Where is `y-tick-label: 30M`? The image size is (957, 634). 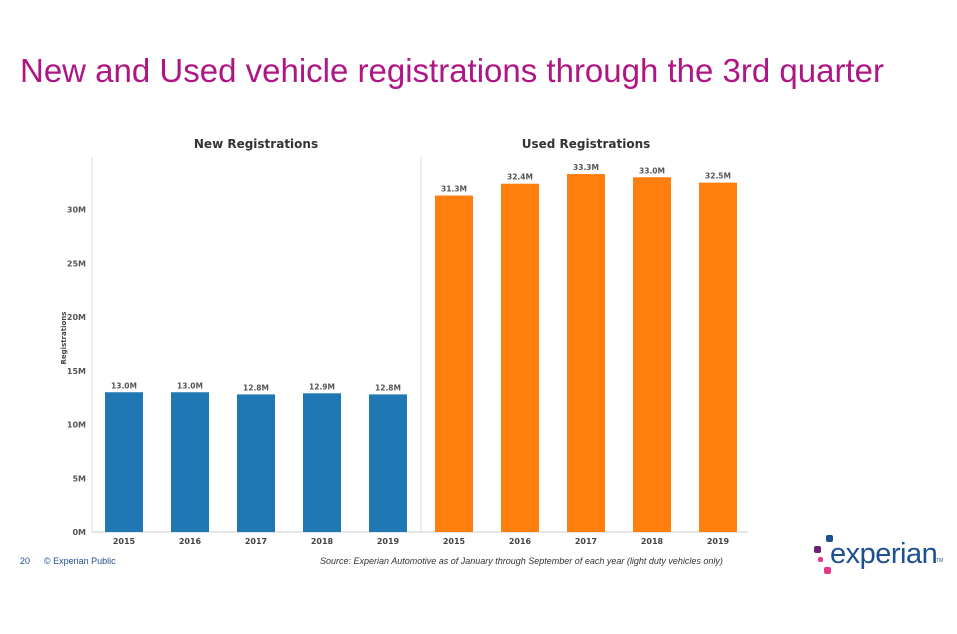 y-tick-label: 30M is located at coordinates (76, 210).